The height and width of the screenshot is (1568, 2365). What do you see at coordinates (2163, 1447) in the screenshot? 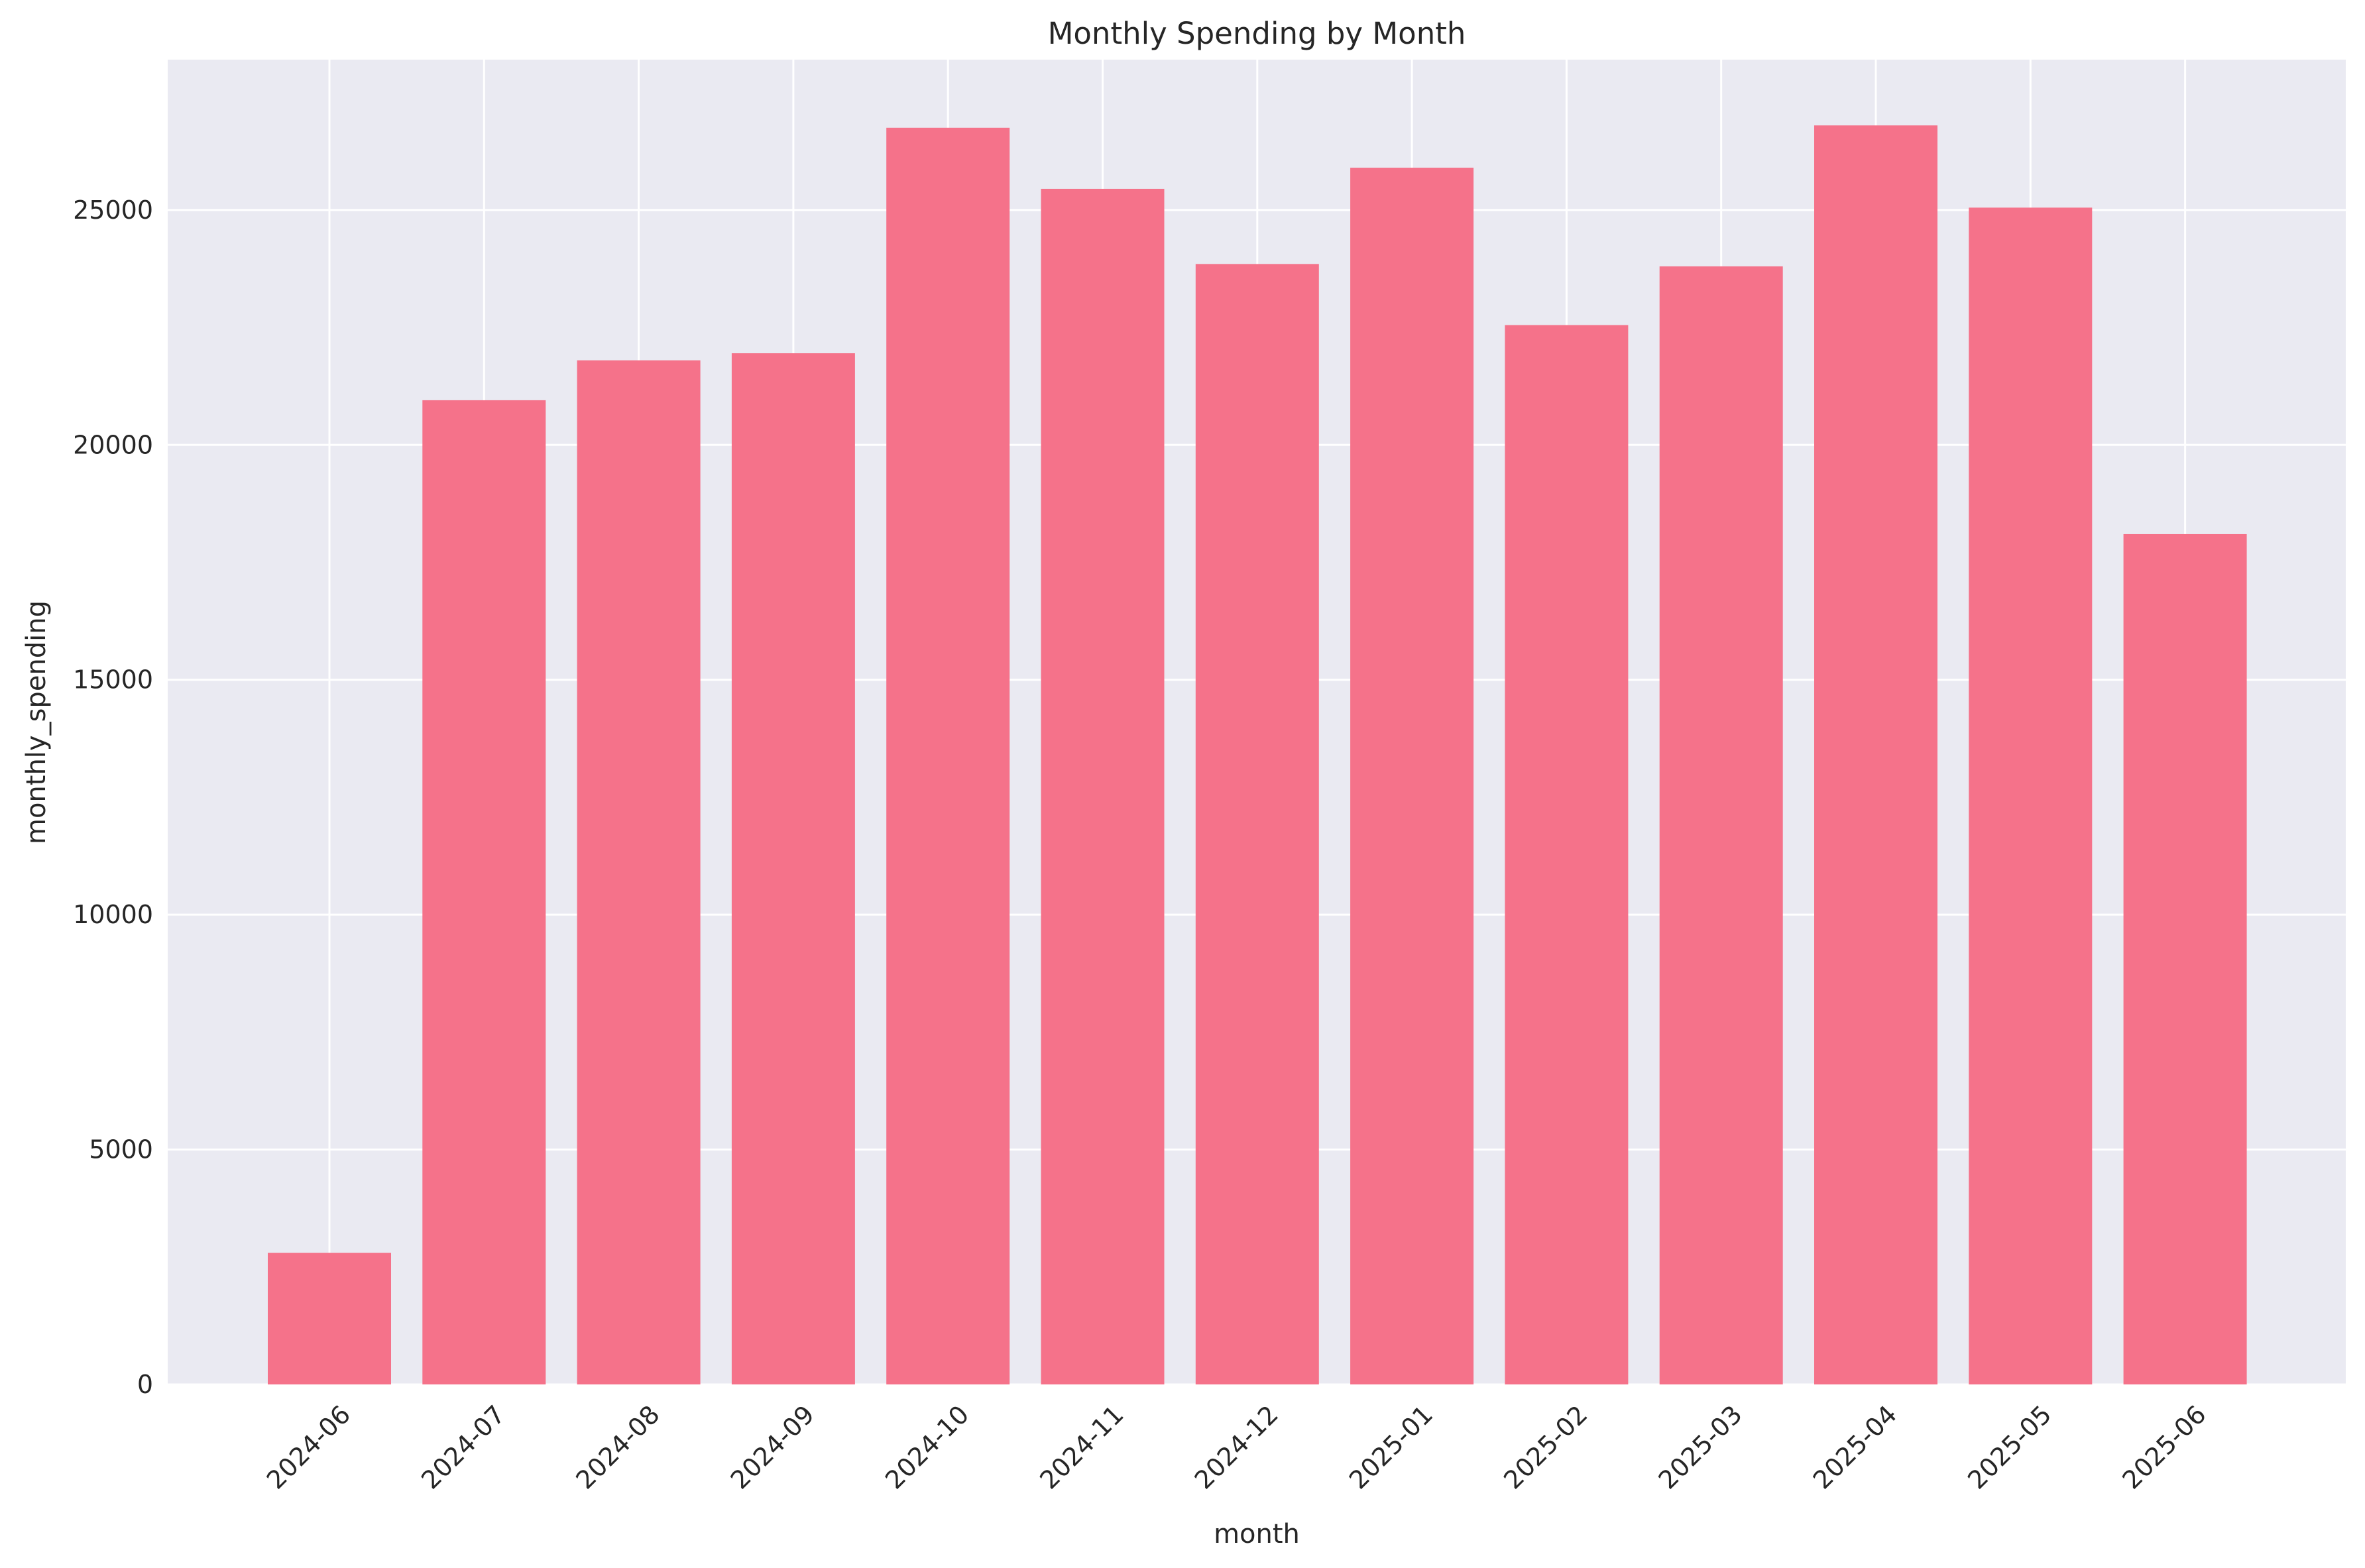
I see `x-tick-label: 2025-06` at bounding box center [2163, 1447].